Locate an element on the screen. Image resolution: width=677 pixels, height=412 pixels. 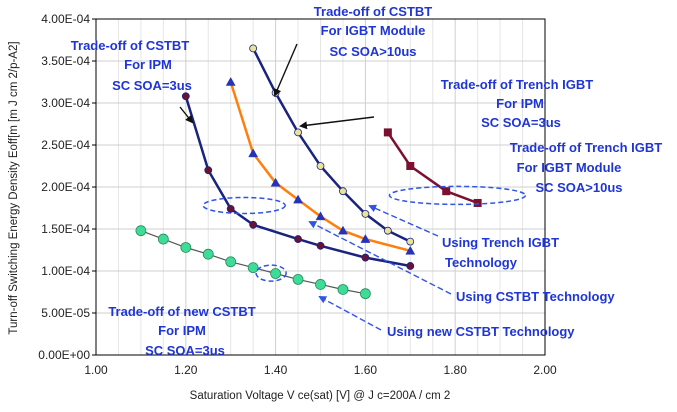
y-tick-label: 2.50E-04 is located at coordinates (65, 145).